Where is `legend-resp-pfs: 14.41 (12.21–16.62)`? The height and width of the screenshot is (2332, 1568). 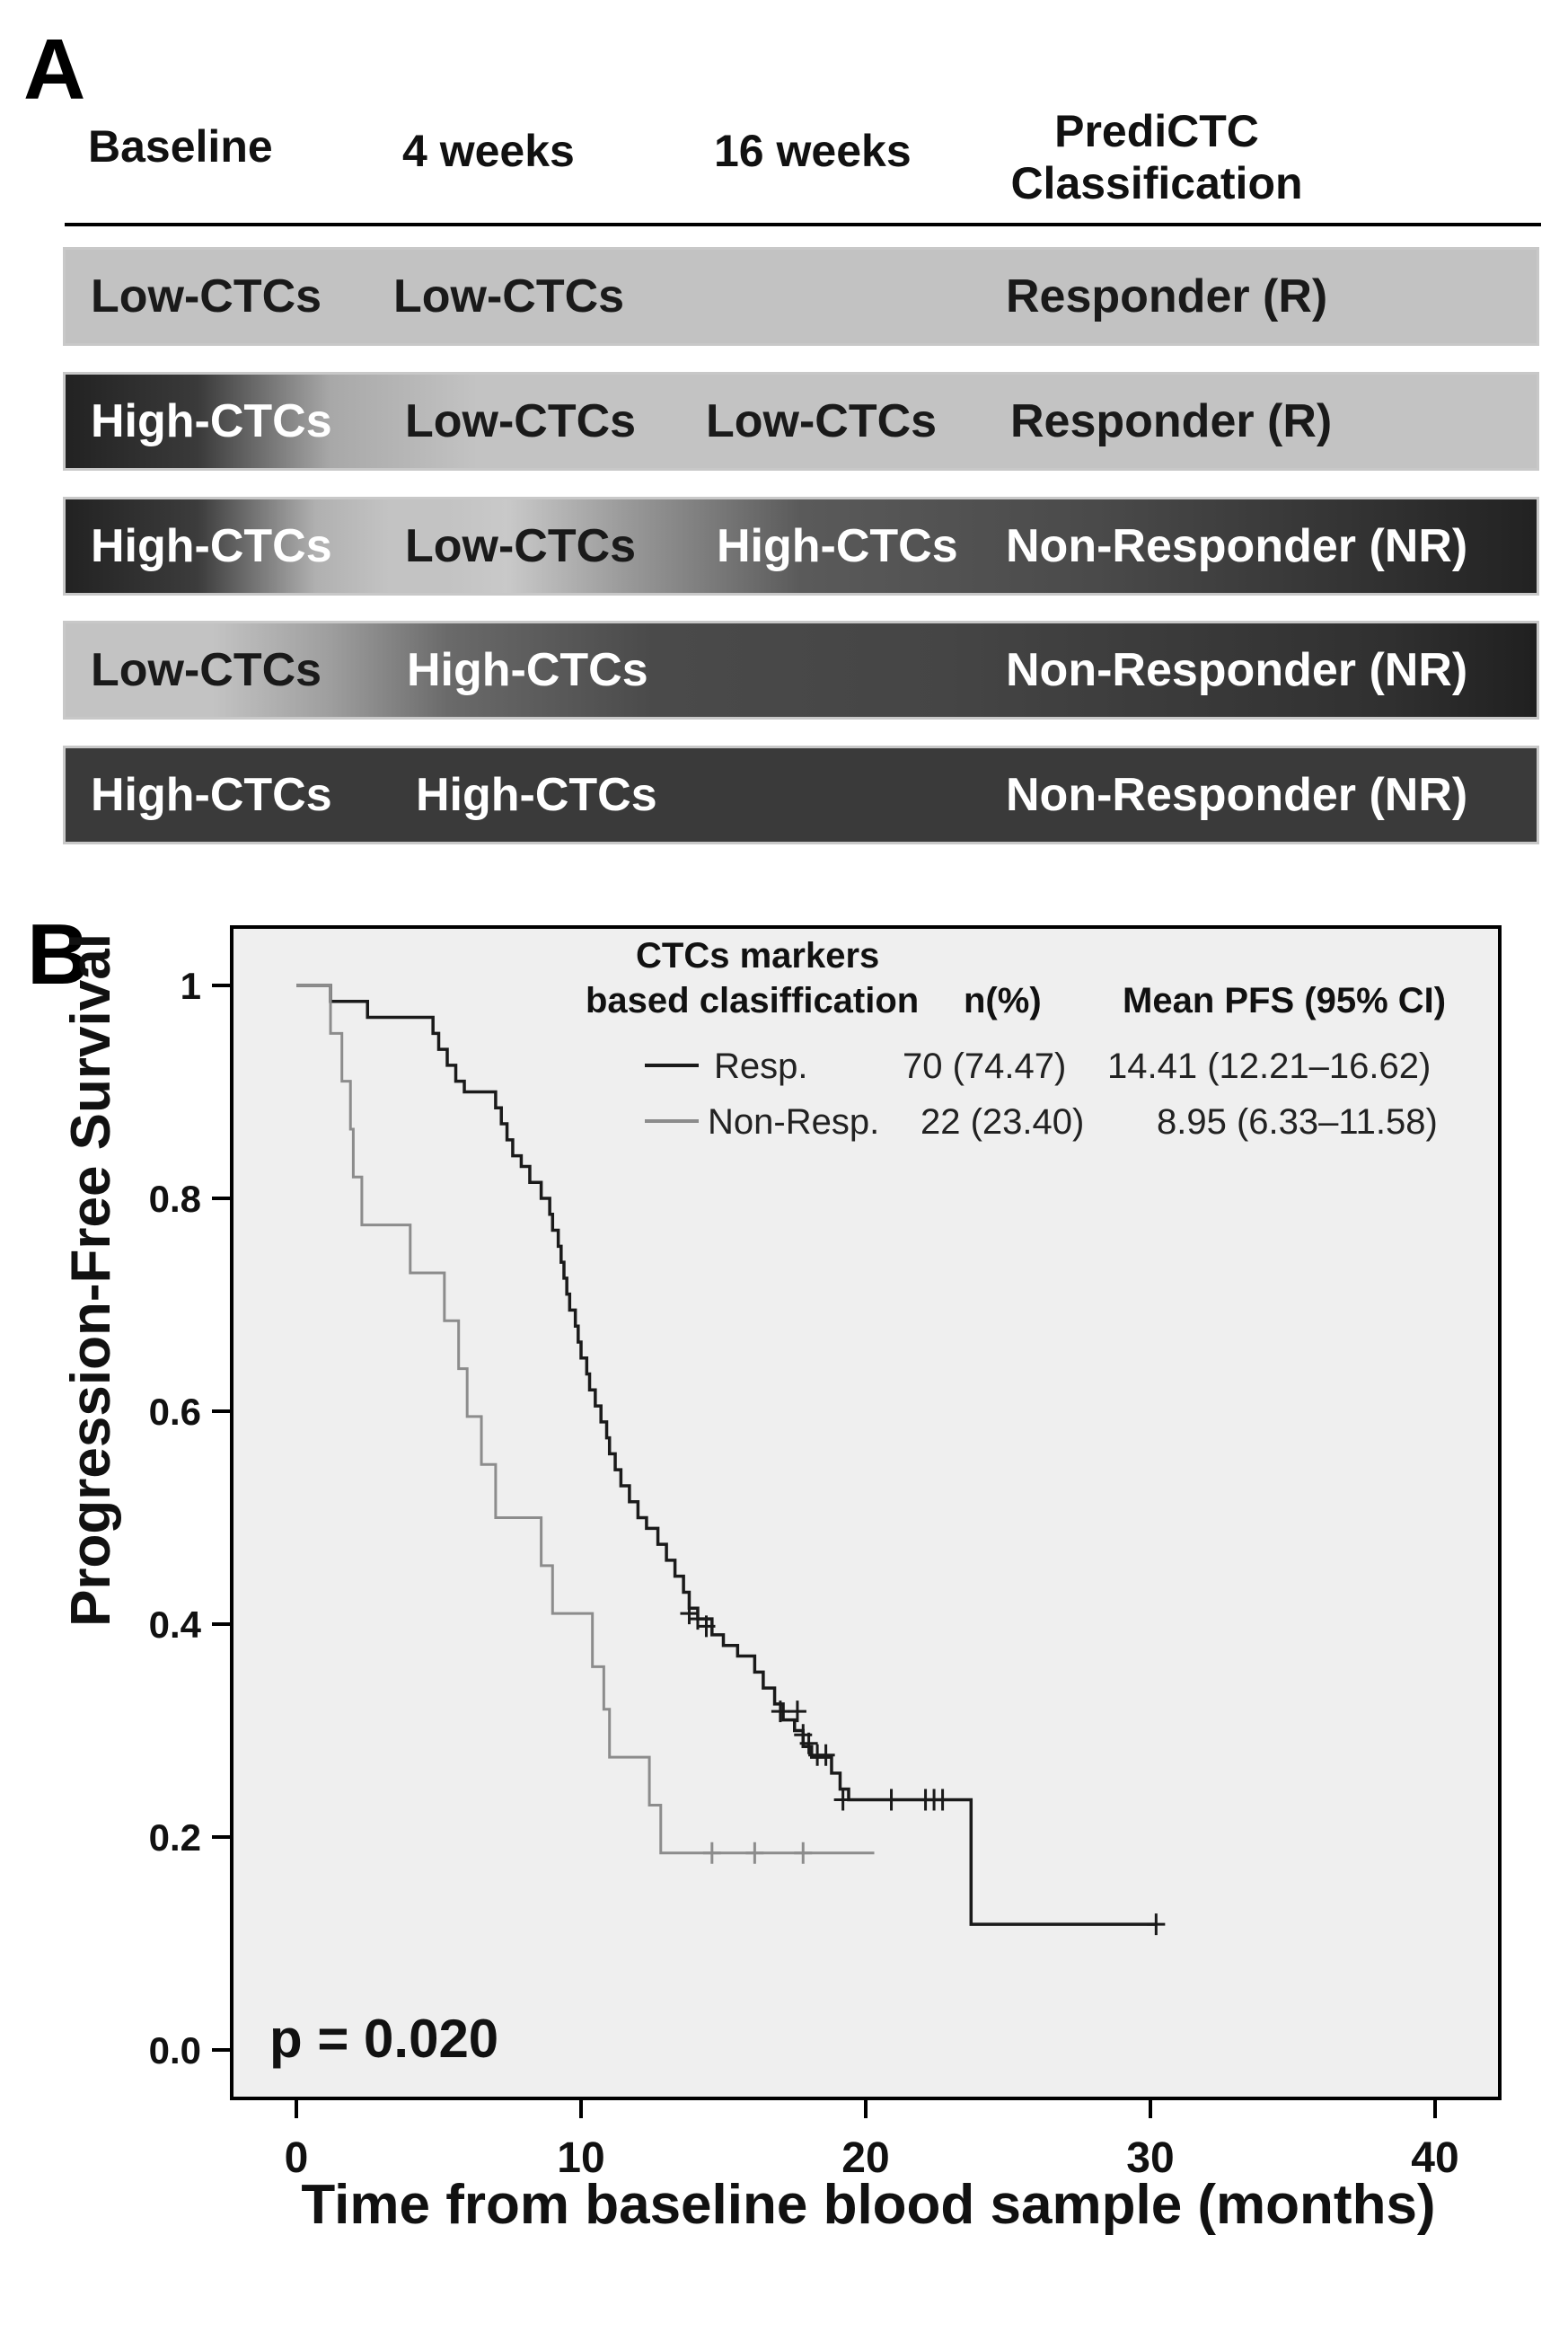 legend-resp-pfs: 14.41 (12.21–16.62) is located at coordinates (1269, 1066).